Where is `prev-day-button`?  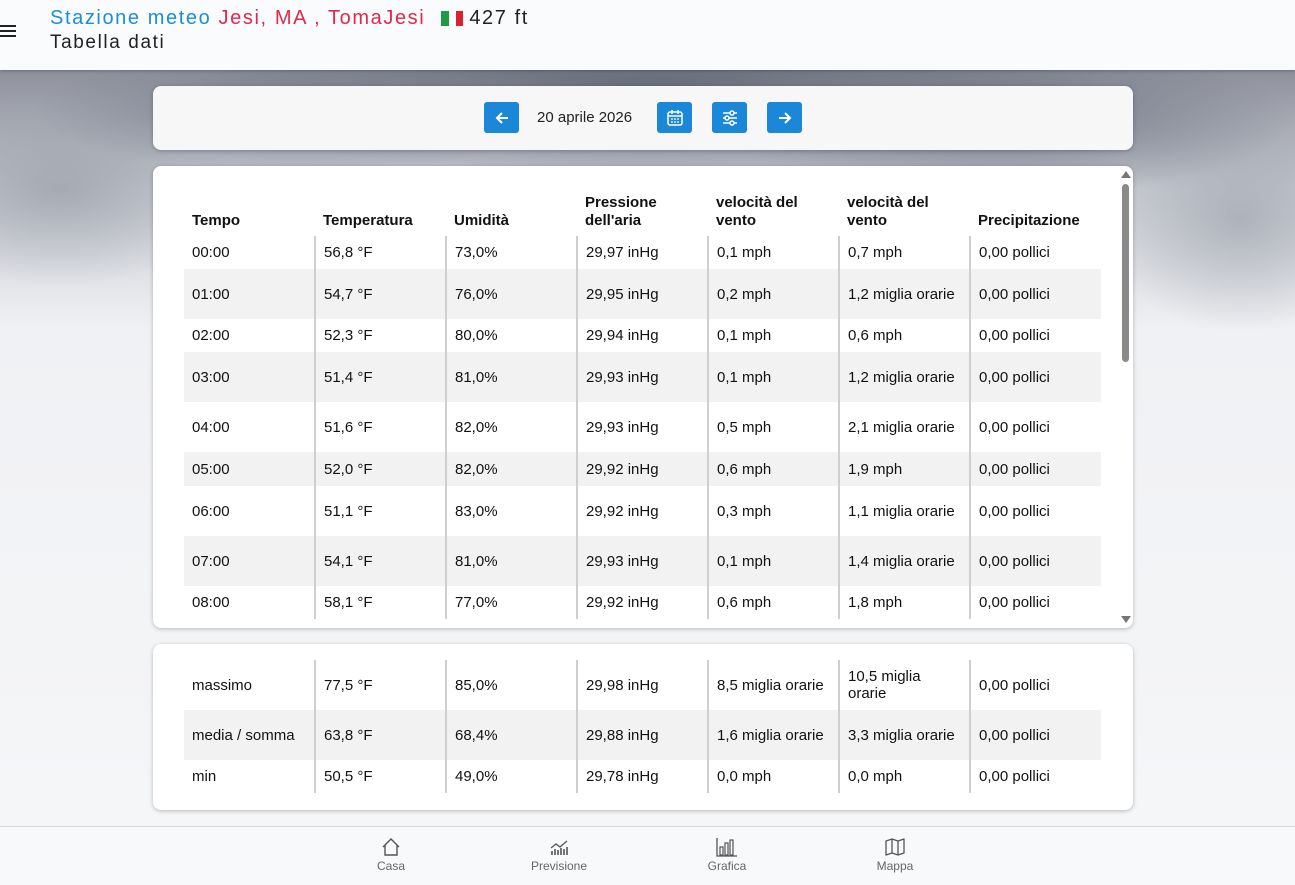 prev-day-button is located at coordinates (501, 117).